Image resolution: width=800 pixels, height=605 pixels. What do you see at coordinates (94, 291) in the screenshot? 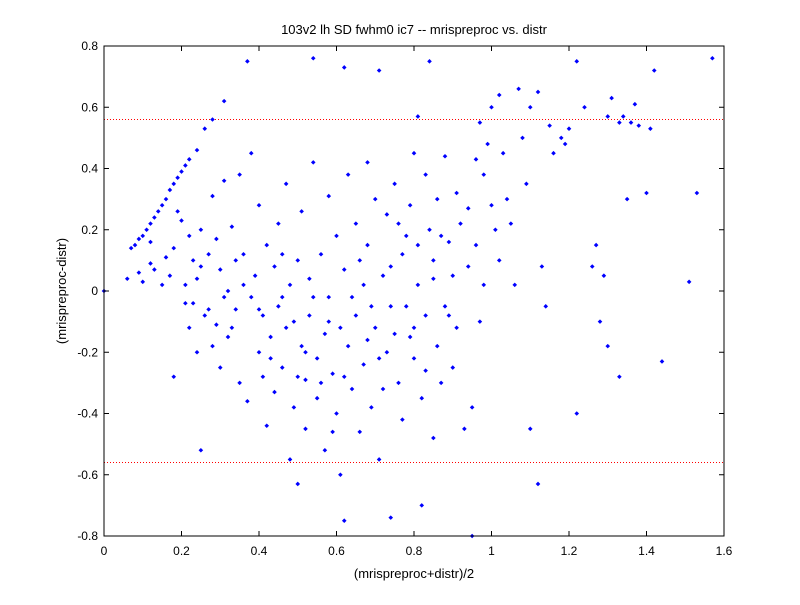
I see `y-tick-label: 0` at bounding box center [94, 291].